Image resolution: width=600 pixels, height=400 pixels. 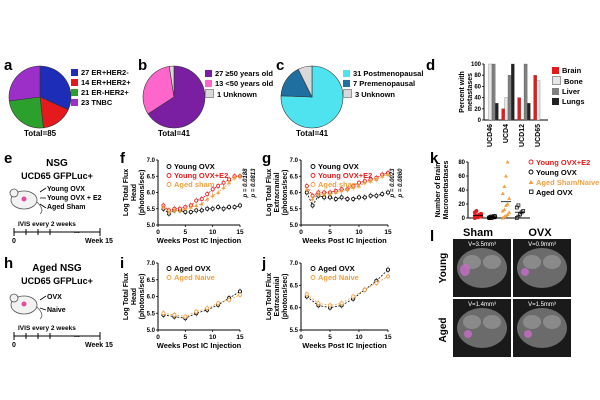 I want to click on y-tick-label: 20, so click(x=477, y=110).